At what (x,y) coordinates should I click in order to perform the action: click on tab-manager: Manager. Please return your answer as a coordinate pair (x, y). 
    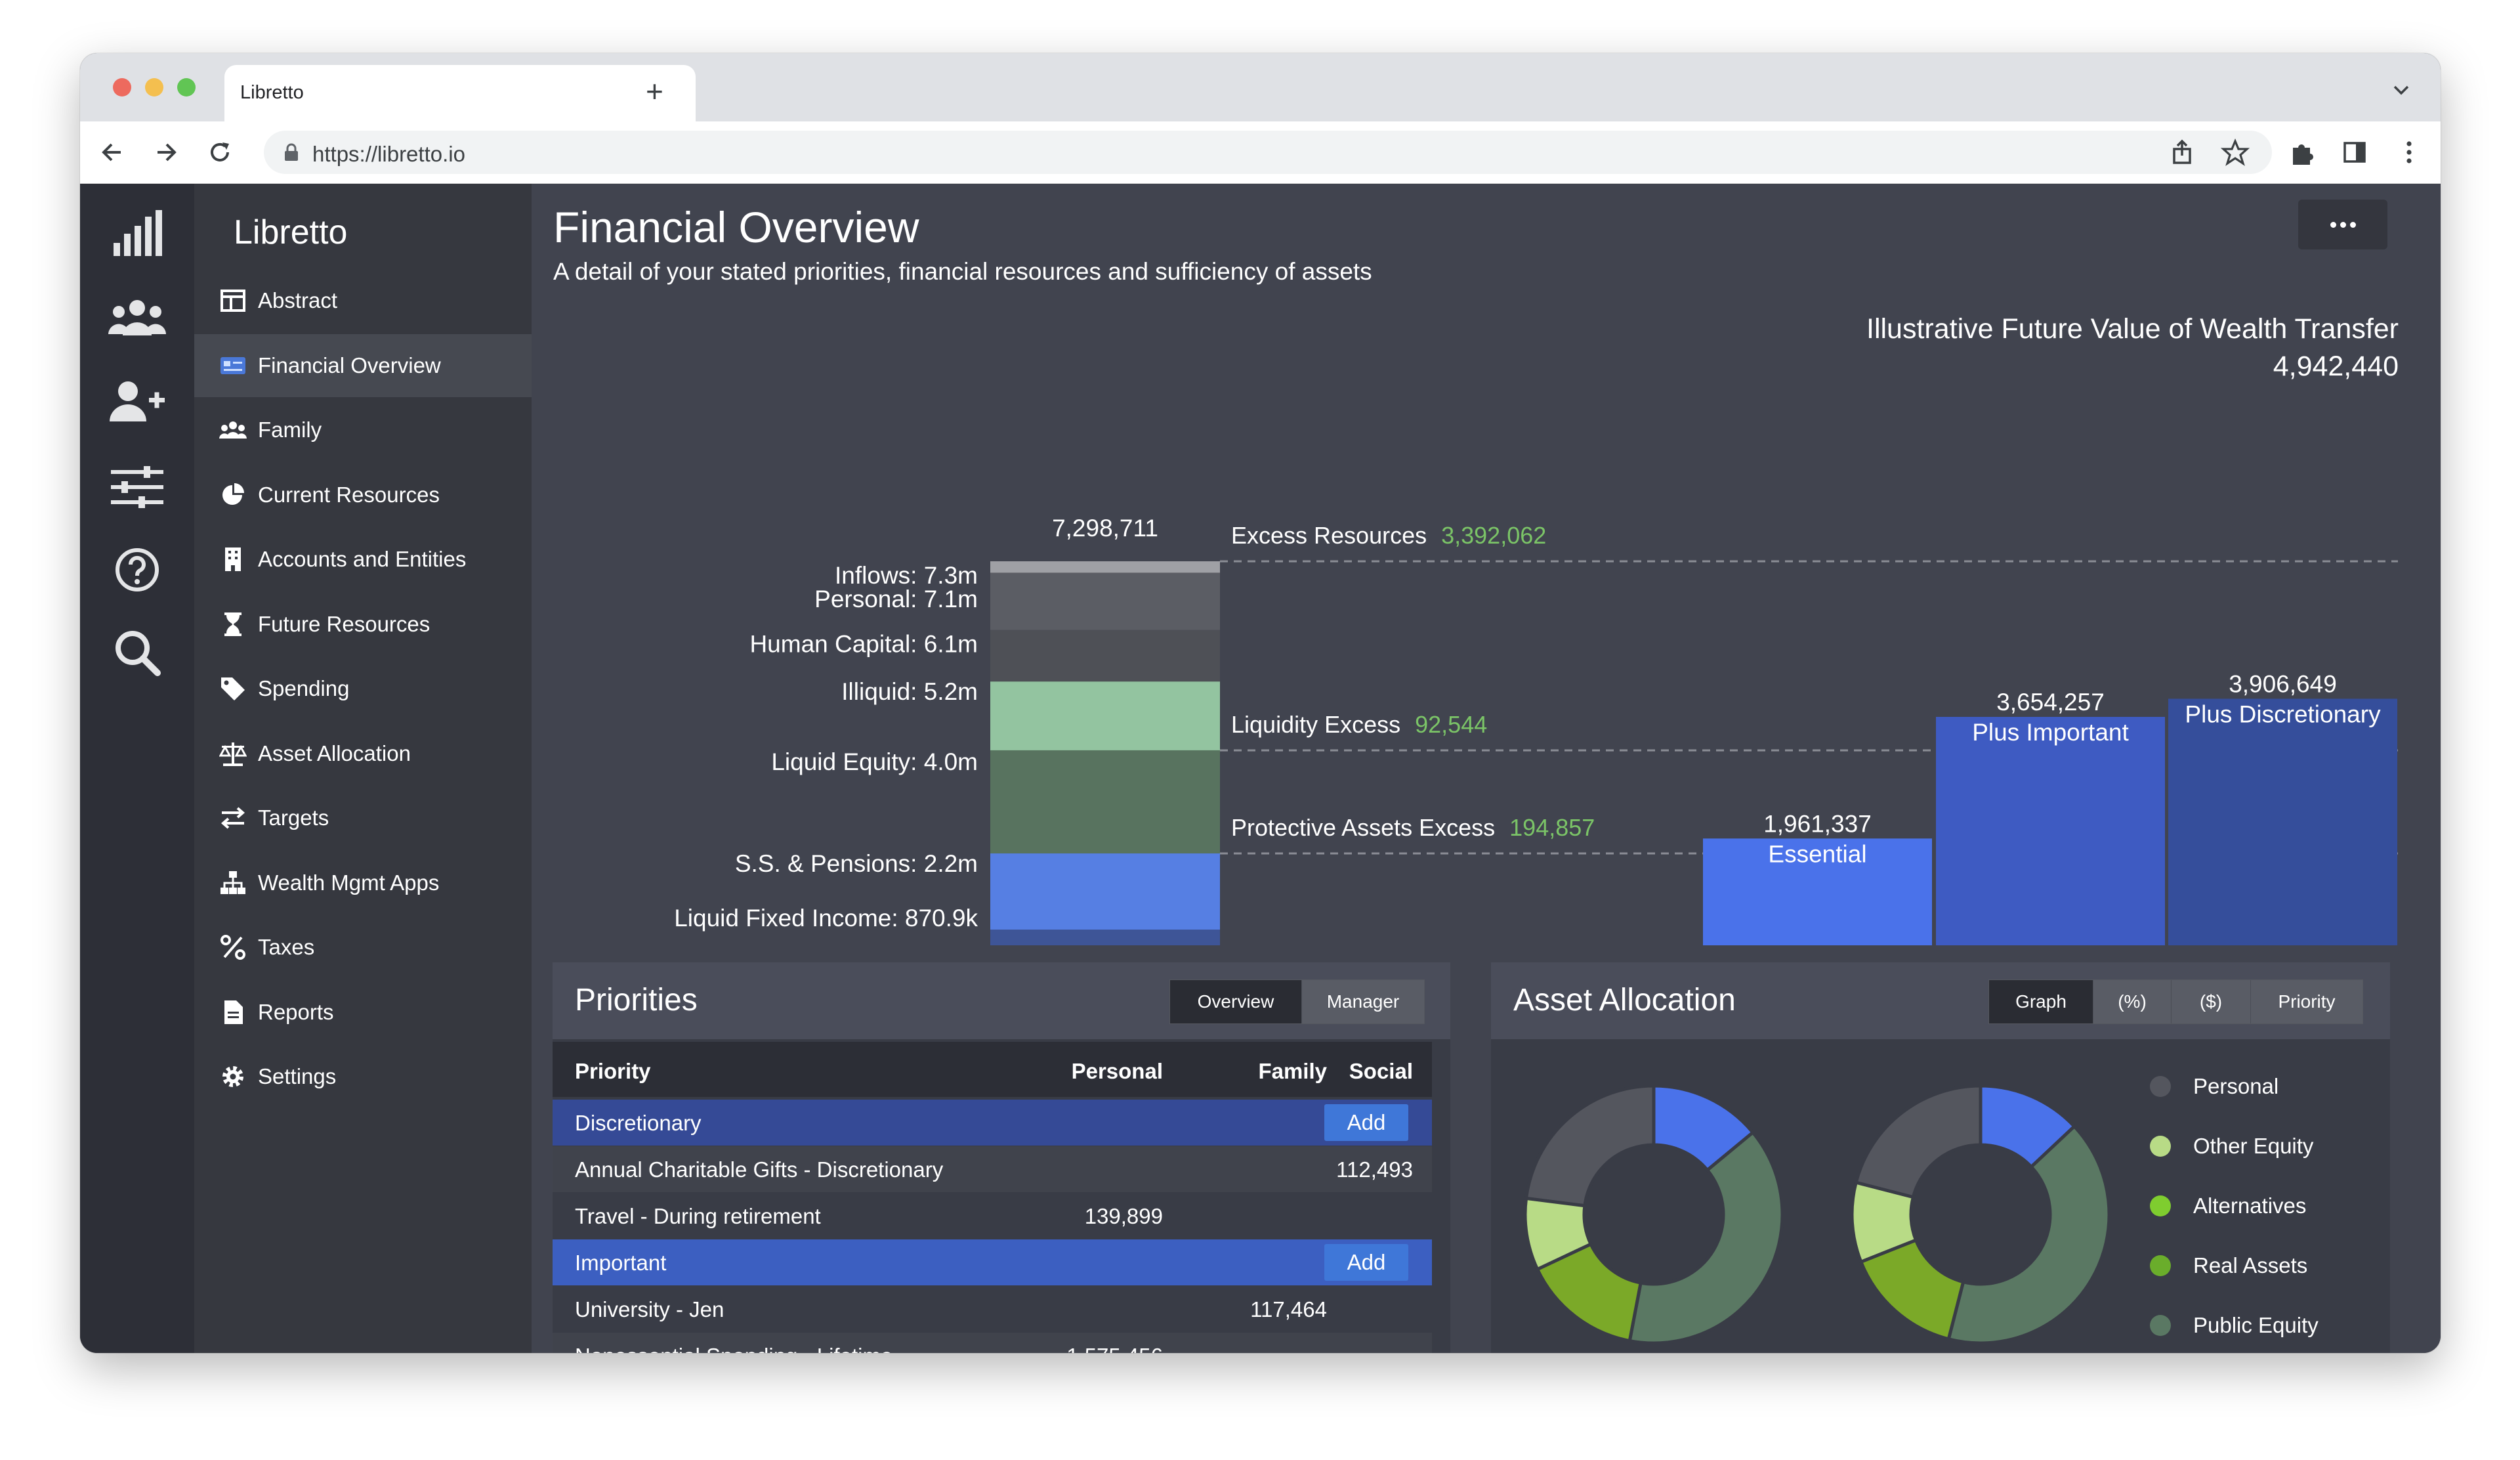
    Looking at the image, I should click on (1363, 1001).